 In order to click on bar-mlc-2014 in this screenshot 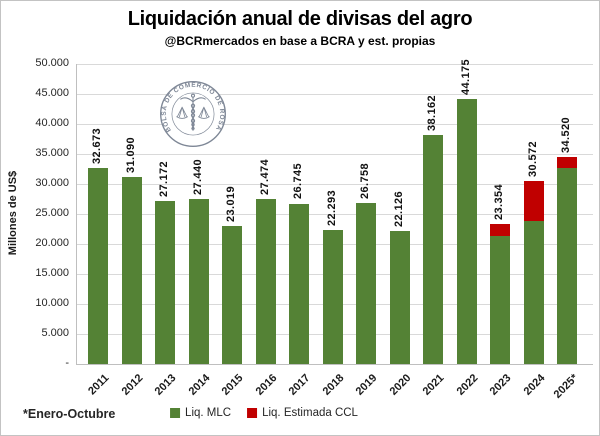, I will do `click(198, 281)`.